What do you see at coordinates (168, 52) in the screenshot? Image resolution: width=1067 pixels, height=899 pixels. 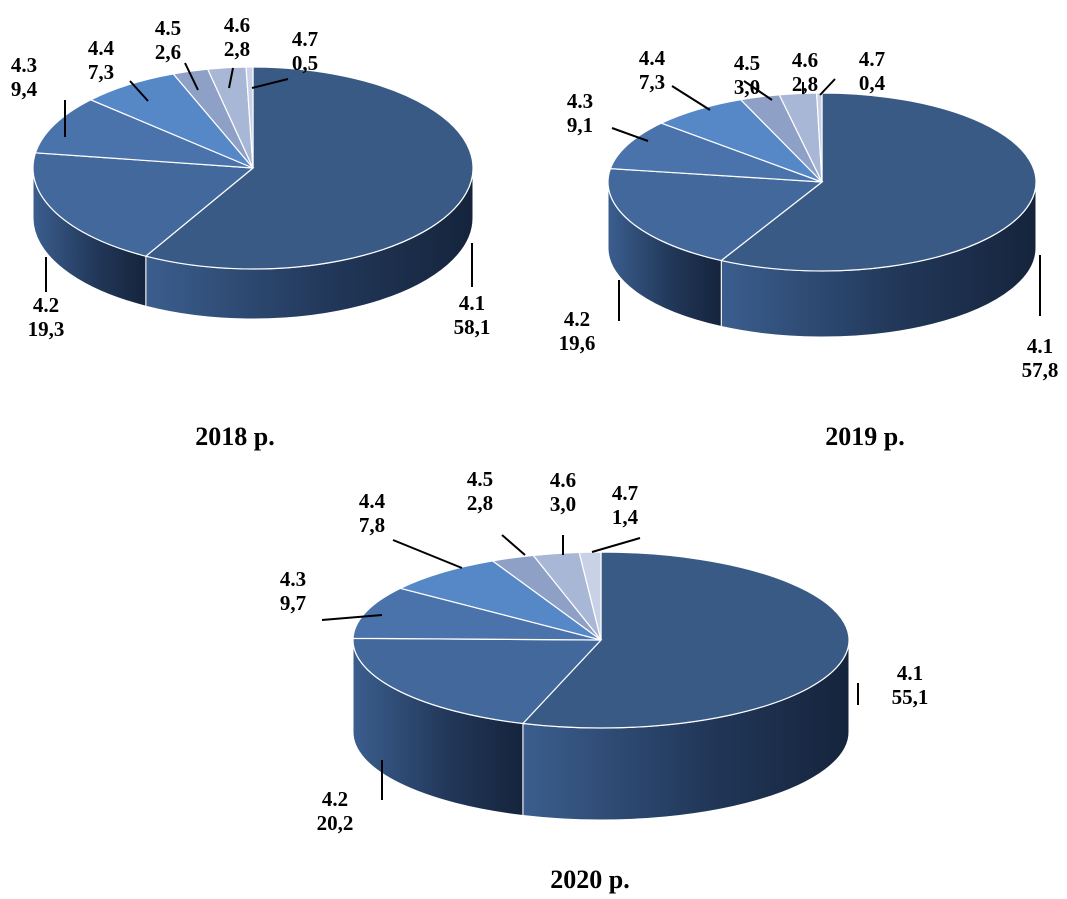 I see `slice-value-4.5: 2,6` at bounding box center [168, 52].